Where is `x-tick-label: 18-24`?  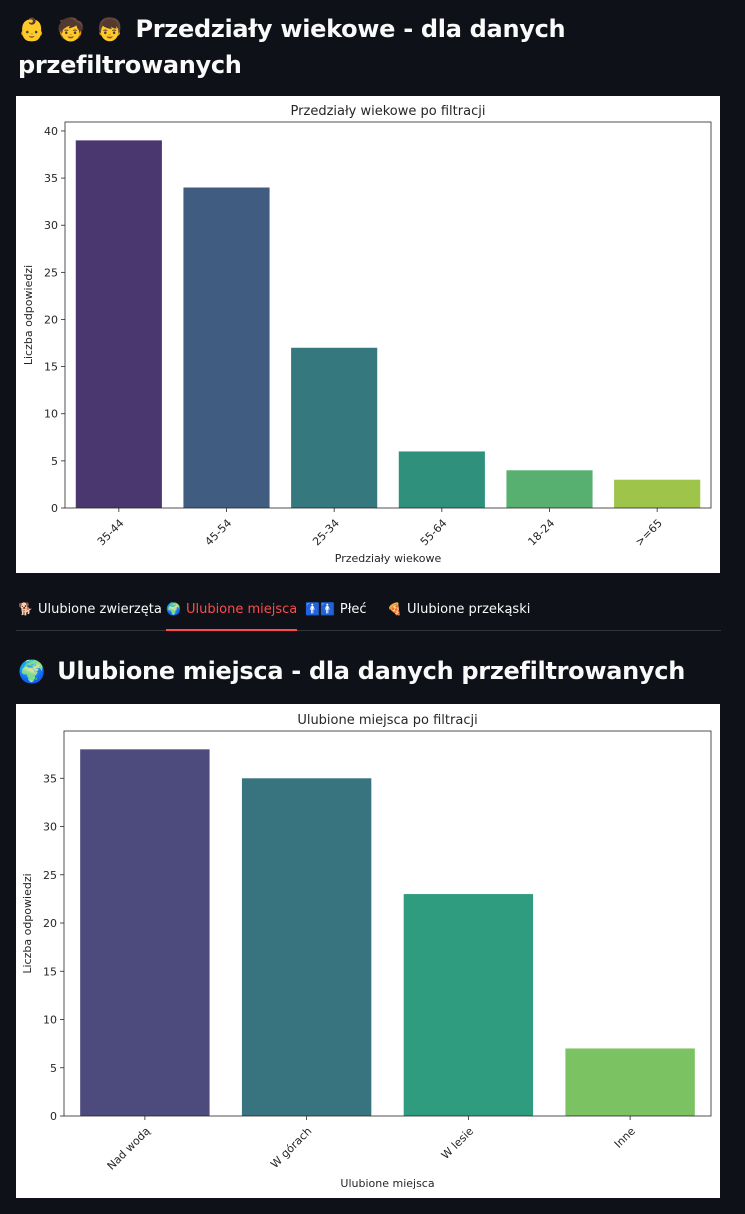
x-tick-label: 18-24 is located at coordinates (541, 533).